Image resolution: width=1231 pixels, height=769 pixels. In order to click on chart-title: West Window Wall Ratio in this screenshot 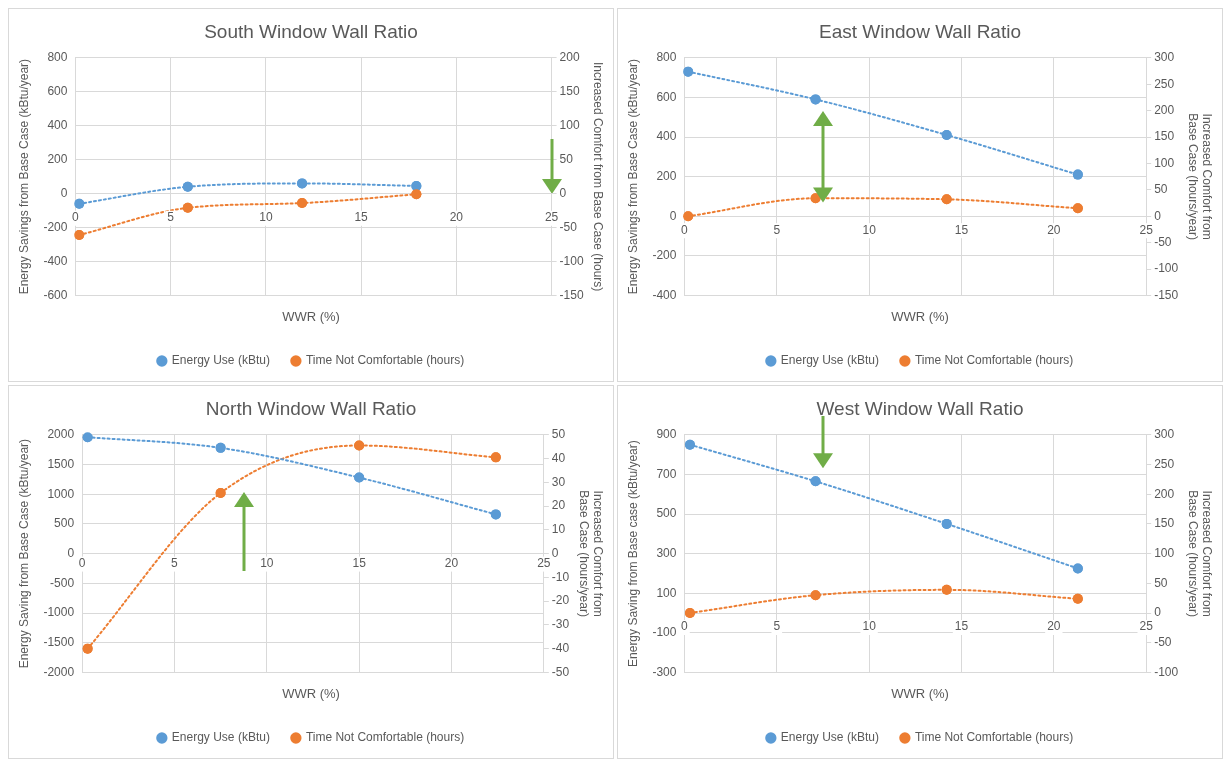, I will do `click(920, 408)`.